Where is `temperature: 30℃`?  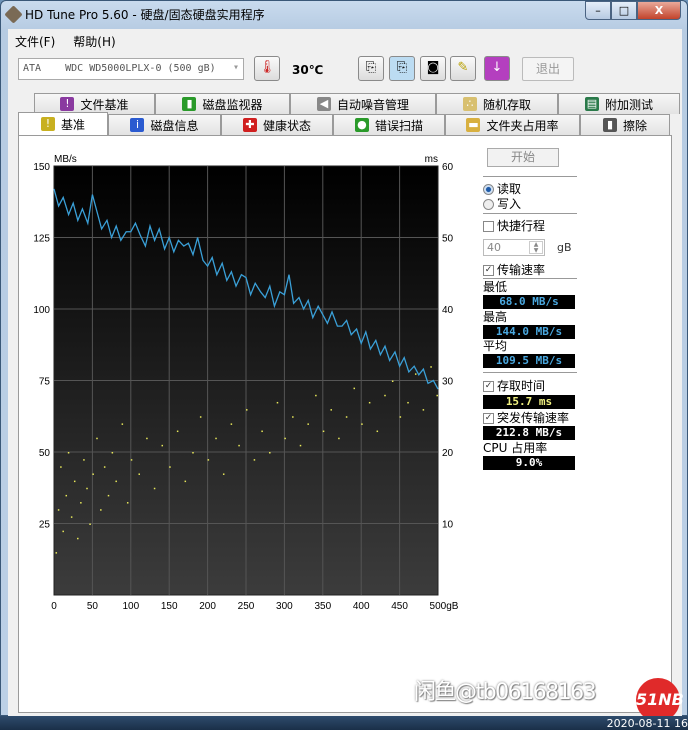 temperature: 30℃ is located at coordinates (308, 70).